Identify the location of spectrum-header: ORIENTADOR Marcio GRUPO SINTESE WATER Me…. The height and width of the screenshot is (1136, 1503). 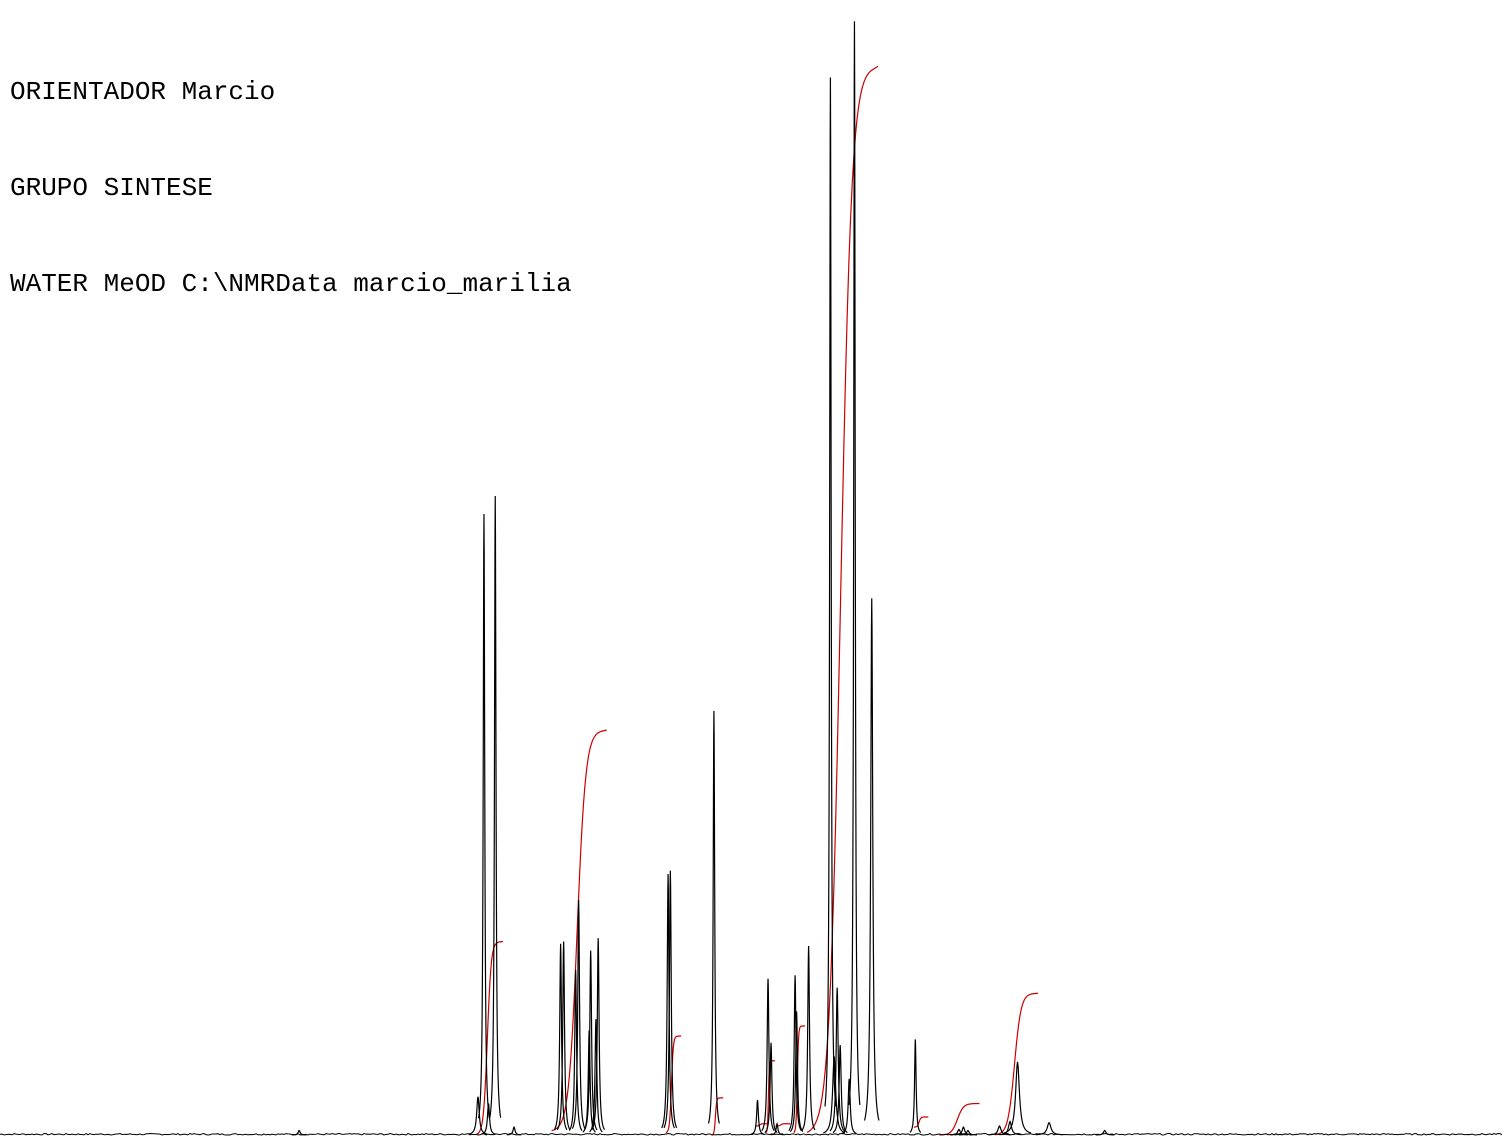
(291, 172).